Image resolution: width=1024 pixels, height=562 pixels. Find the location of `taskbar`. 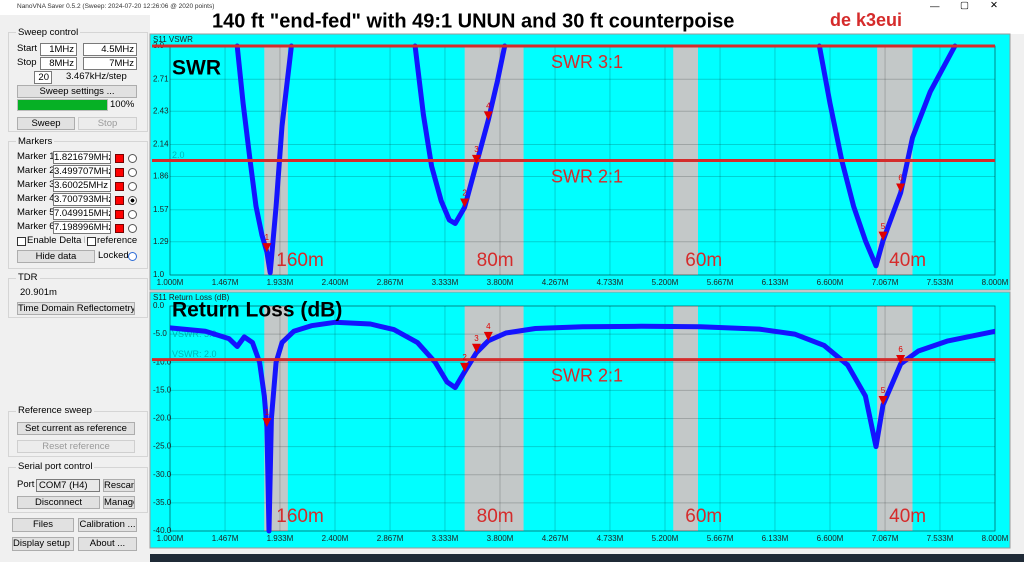

taskbar is located at coordinates (587, 558).